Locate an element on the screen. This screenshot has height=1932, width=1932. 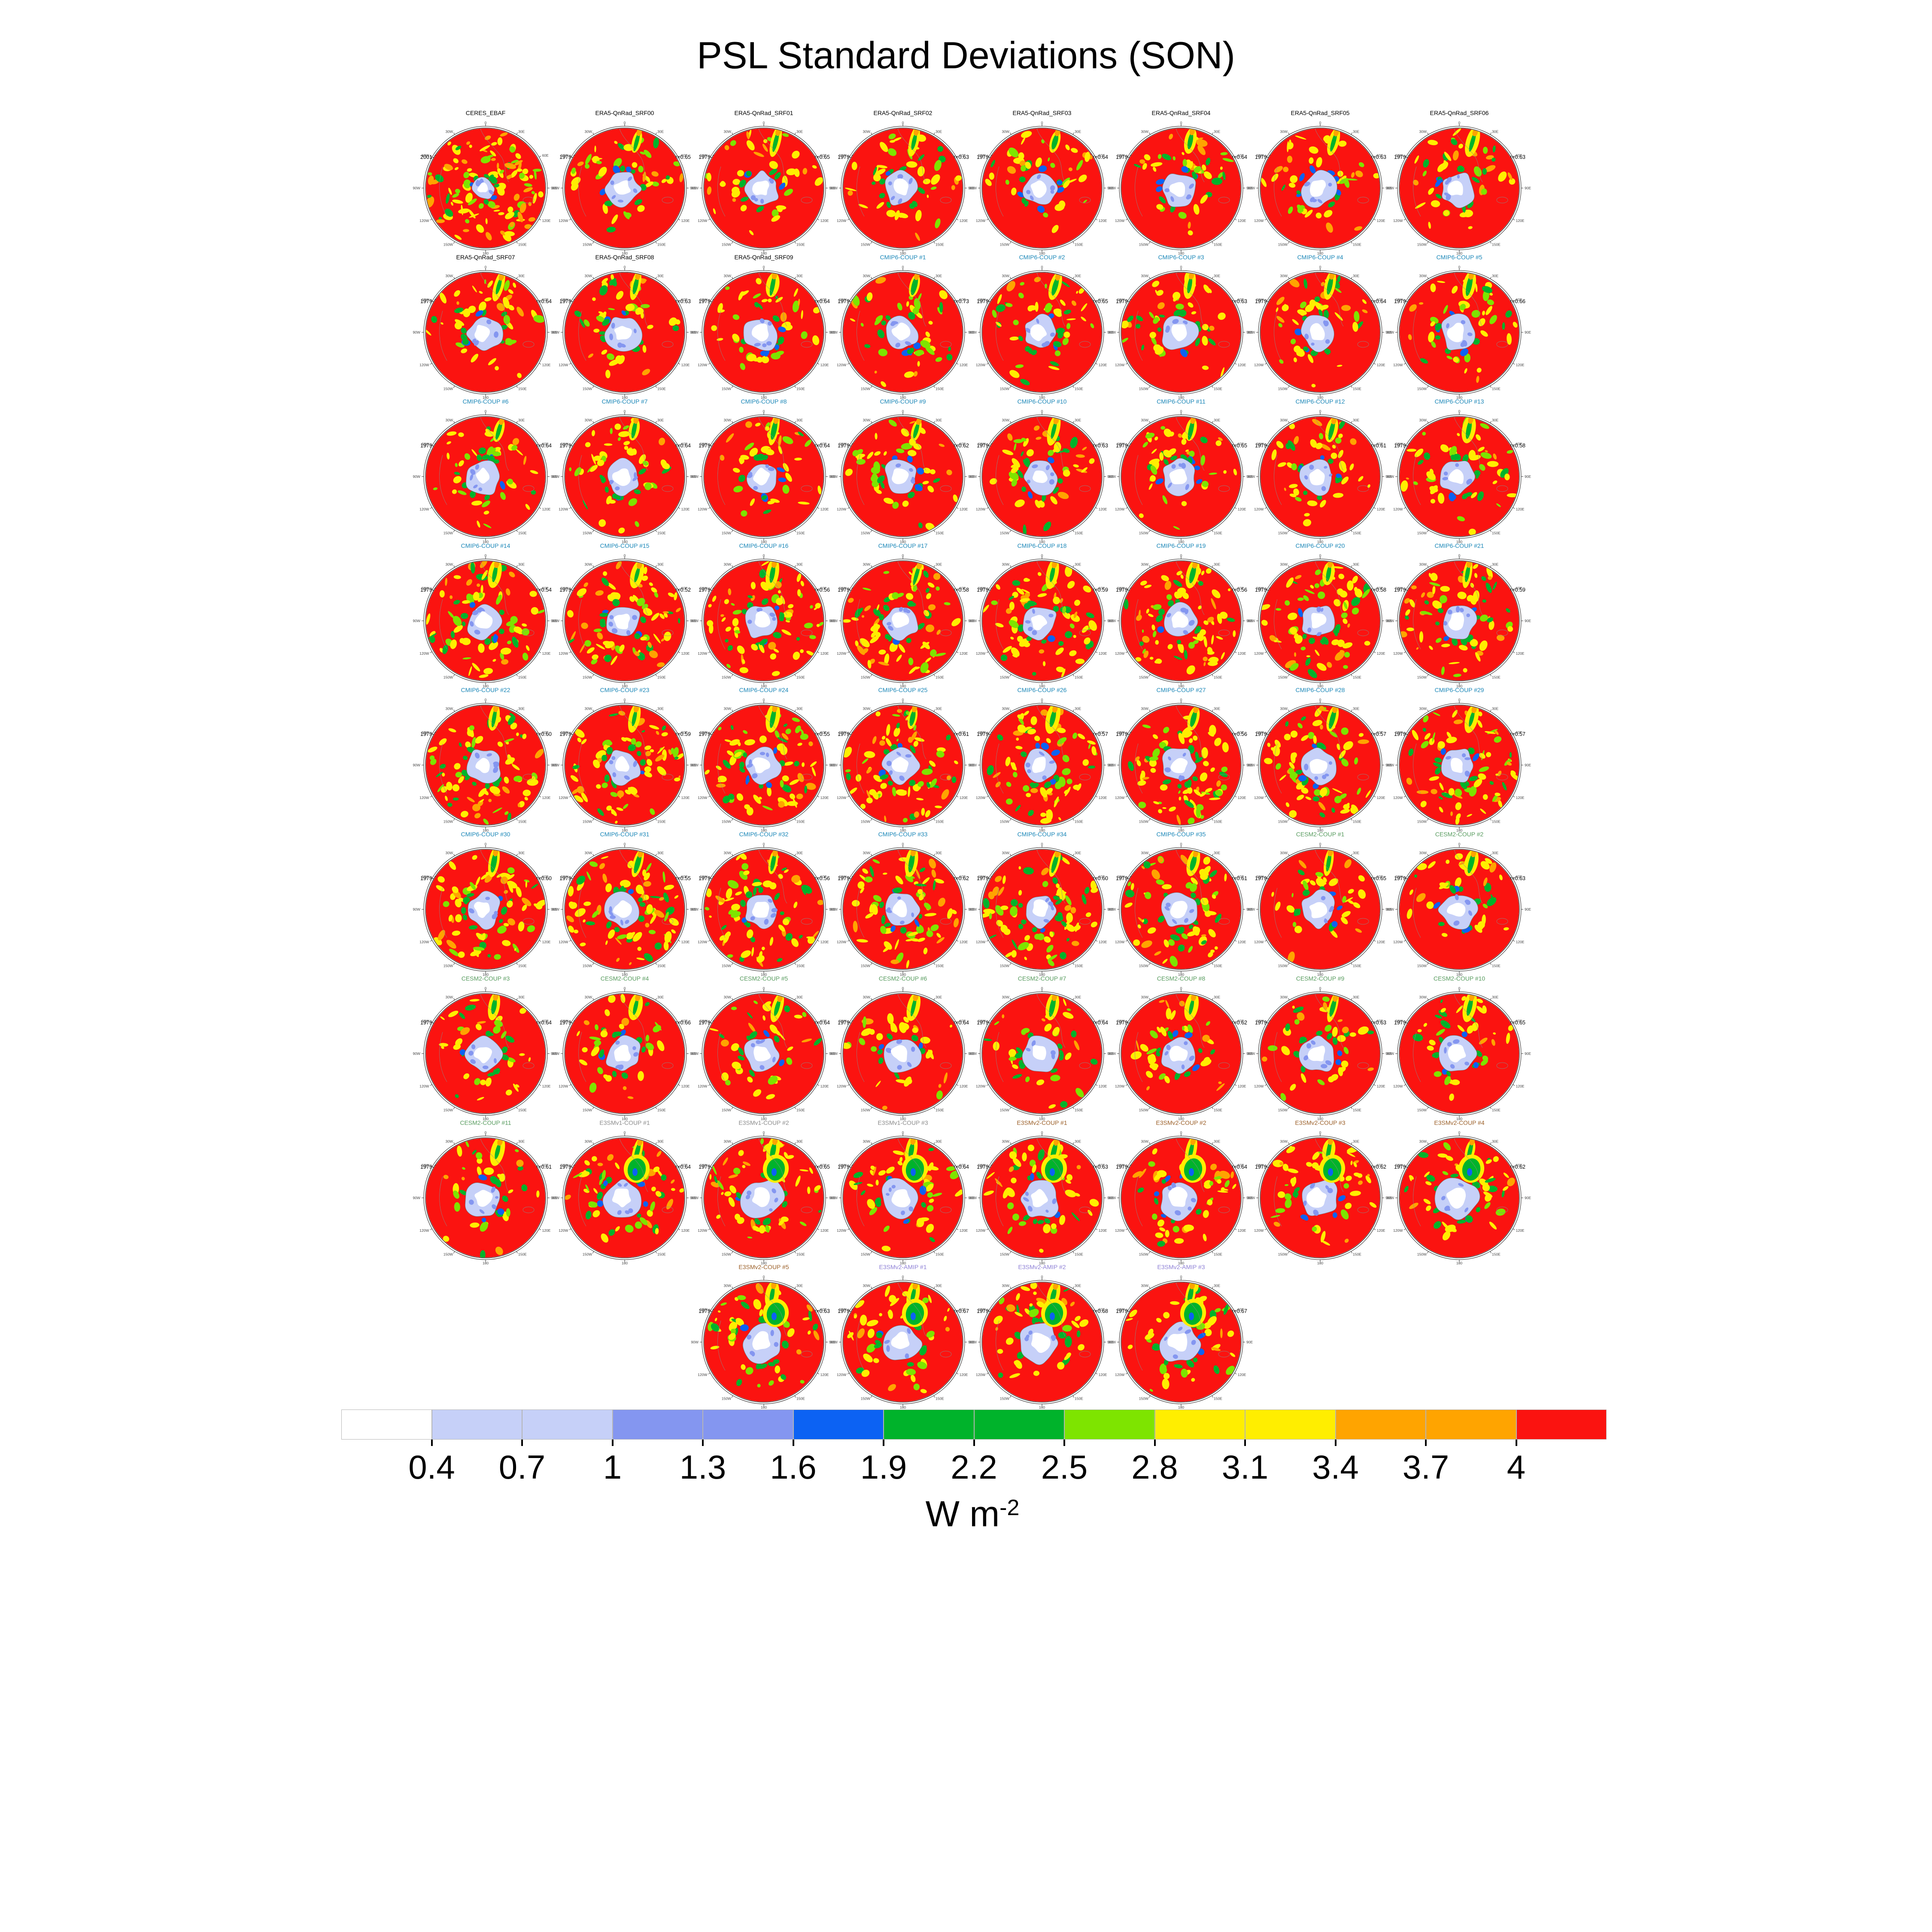
panel-title: CMIP6-COUP #12 is located at coordinates (1320, 401).